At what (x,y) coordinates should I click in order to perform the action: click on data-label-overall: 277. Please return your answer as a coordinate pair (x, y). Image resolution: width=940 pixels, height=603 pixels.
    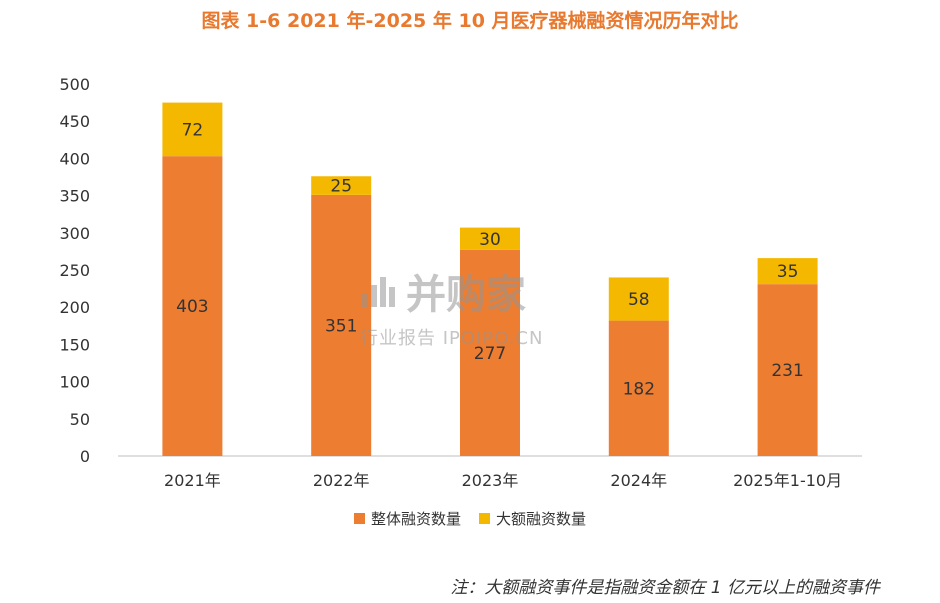
    Looking at the image, I should click on (490, 354).